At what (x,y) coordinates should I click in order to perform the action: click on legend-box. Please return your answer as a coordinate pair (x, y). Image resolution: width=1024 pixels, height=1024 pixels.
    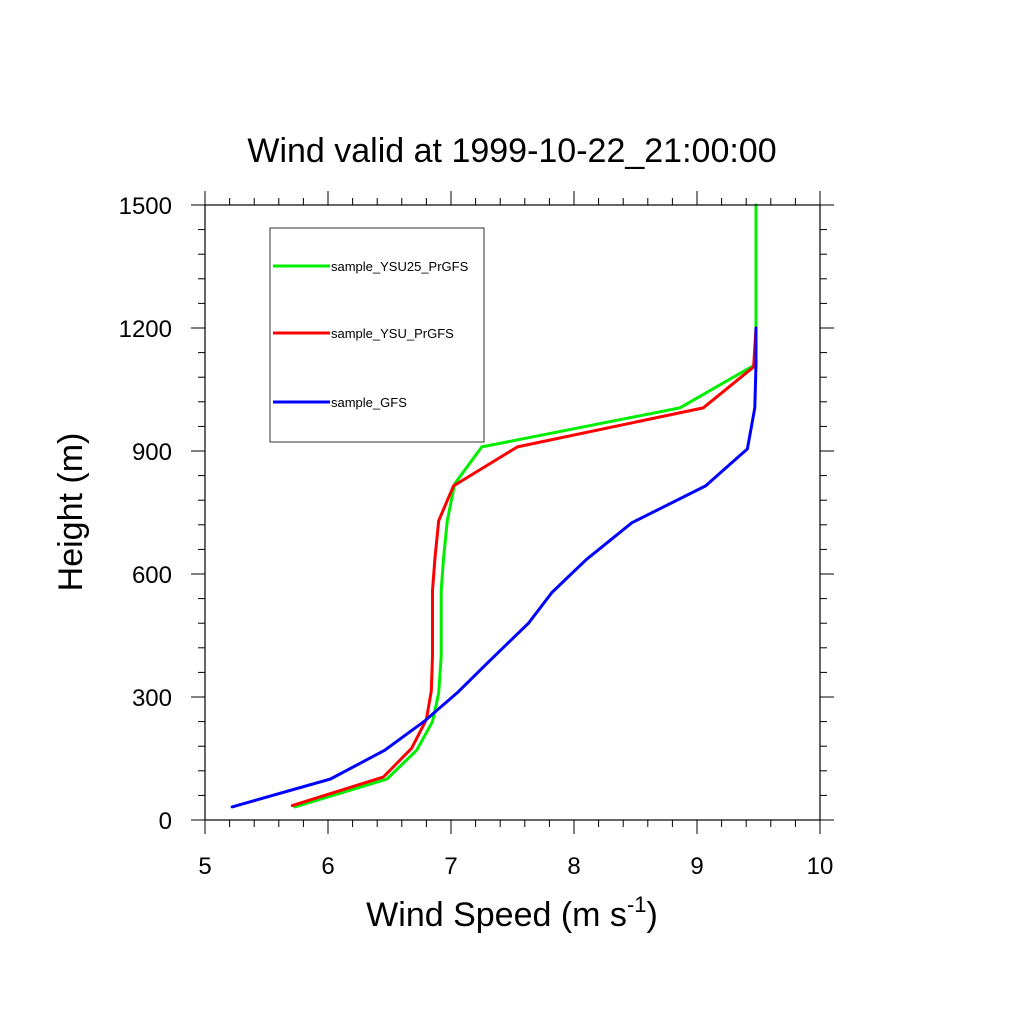
    Looking at the image, I should click on (377, 335).